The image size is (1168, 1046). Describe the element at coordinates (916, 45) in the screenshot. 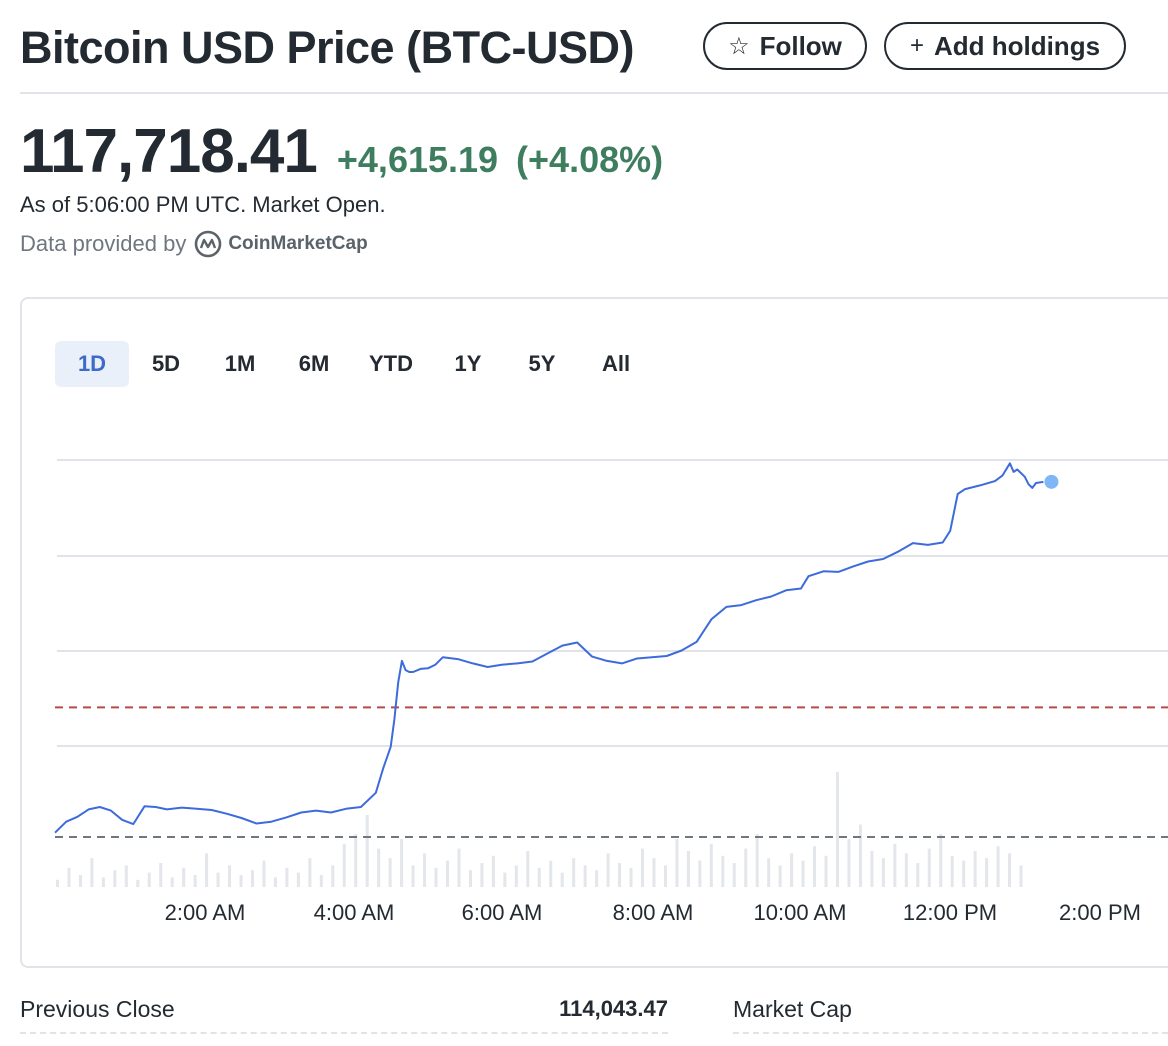

I see `plus-icon: +` at that location.